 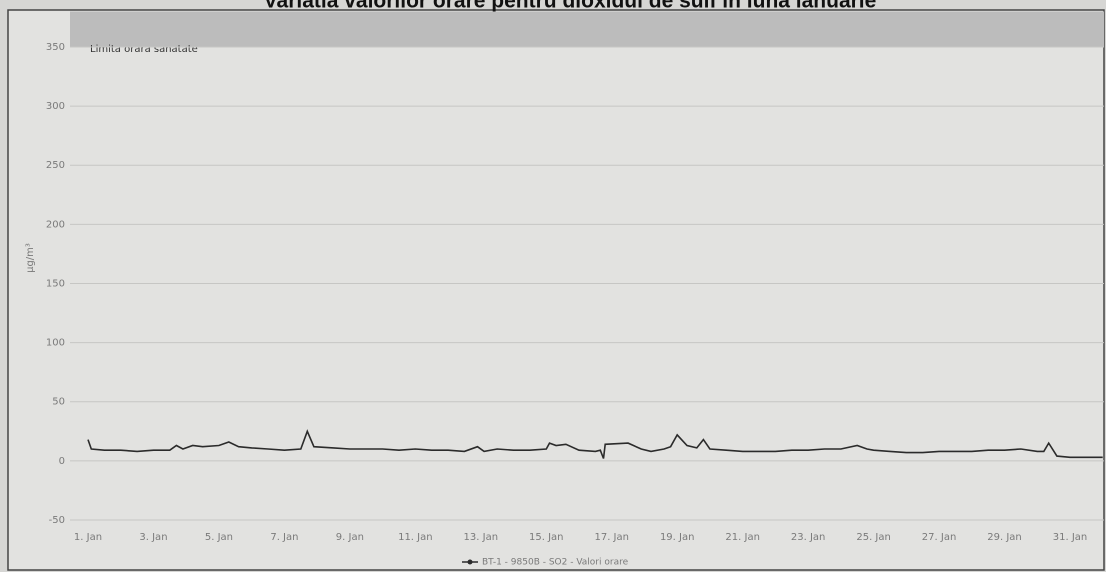 I want to click on x-tick-label: 27. Jan, so click(x=939, y=537).